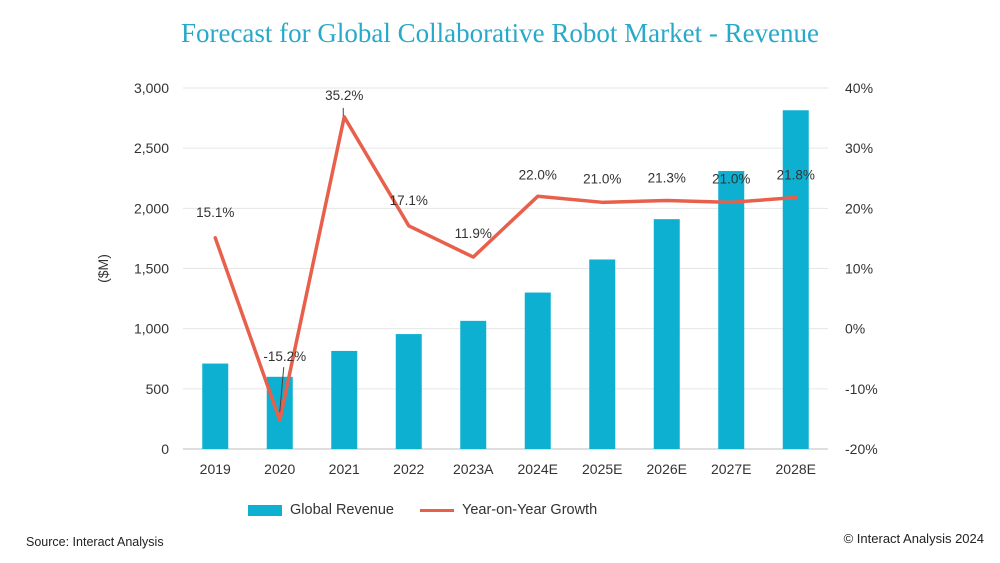  What do you see at coordinates (859, 148) in the screenshot?
I see `y2-tick-label: 30%` at bounding box center [859, 148].